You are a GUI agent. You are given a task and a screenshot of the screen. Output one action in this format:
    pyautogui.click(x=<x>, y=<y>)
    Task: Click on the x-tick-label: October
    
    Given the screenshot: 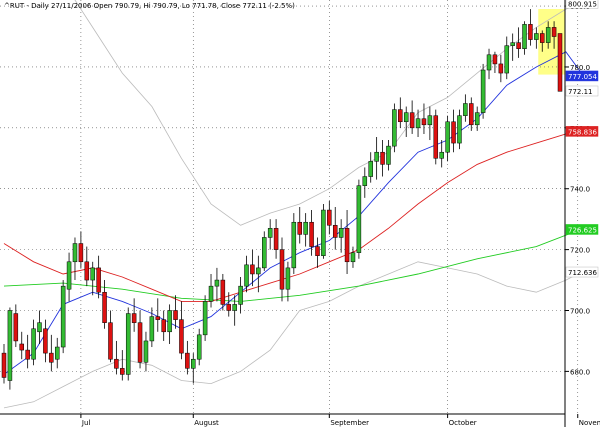 What is the action you would take?
    pyautogui.click(x=463, y=423)
    